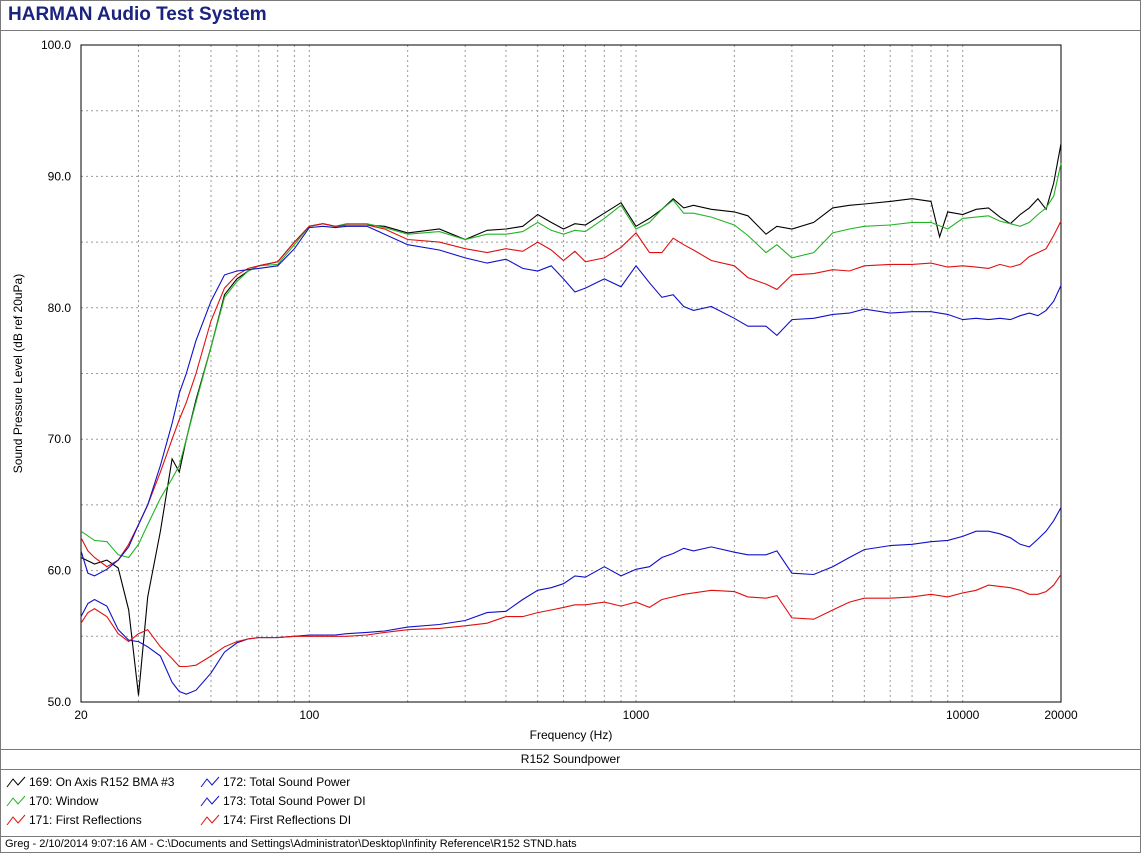 The height and width of the screenshot is (853, 1141). What do you see at coordinates (294, 801) in the screenshot?
I see `legend-label: 173: Total Sound Power DI` at bounding box center [294, 801].